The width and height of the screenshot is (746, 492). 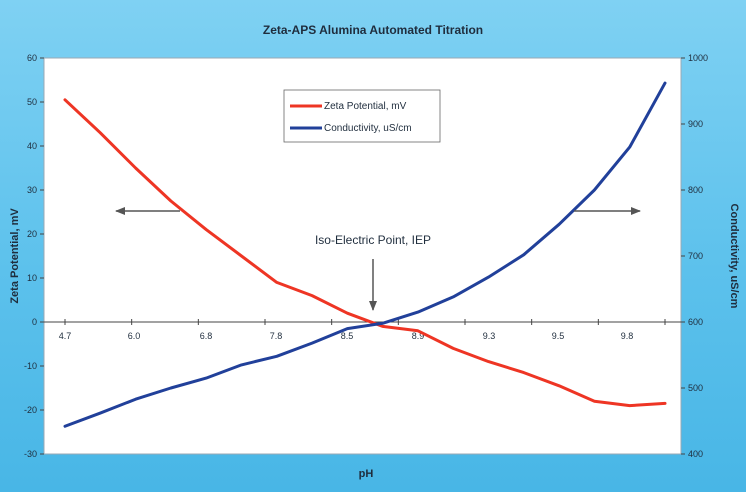 What do you see at coordinates (366, 474) in the screenshot?
I see `x-axis-label: pH` at bounding box center [366, 474].